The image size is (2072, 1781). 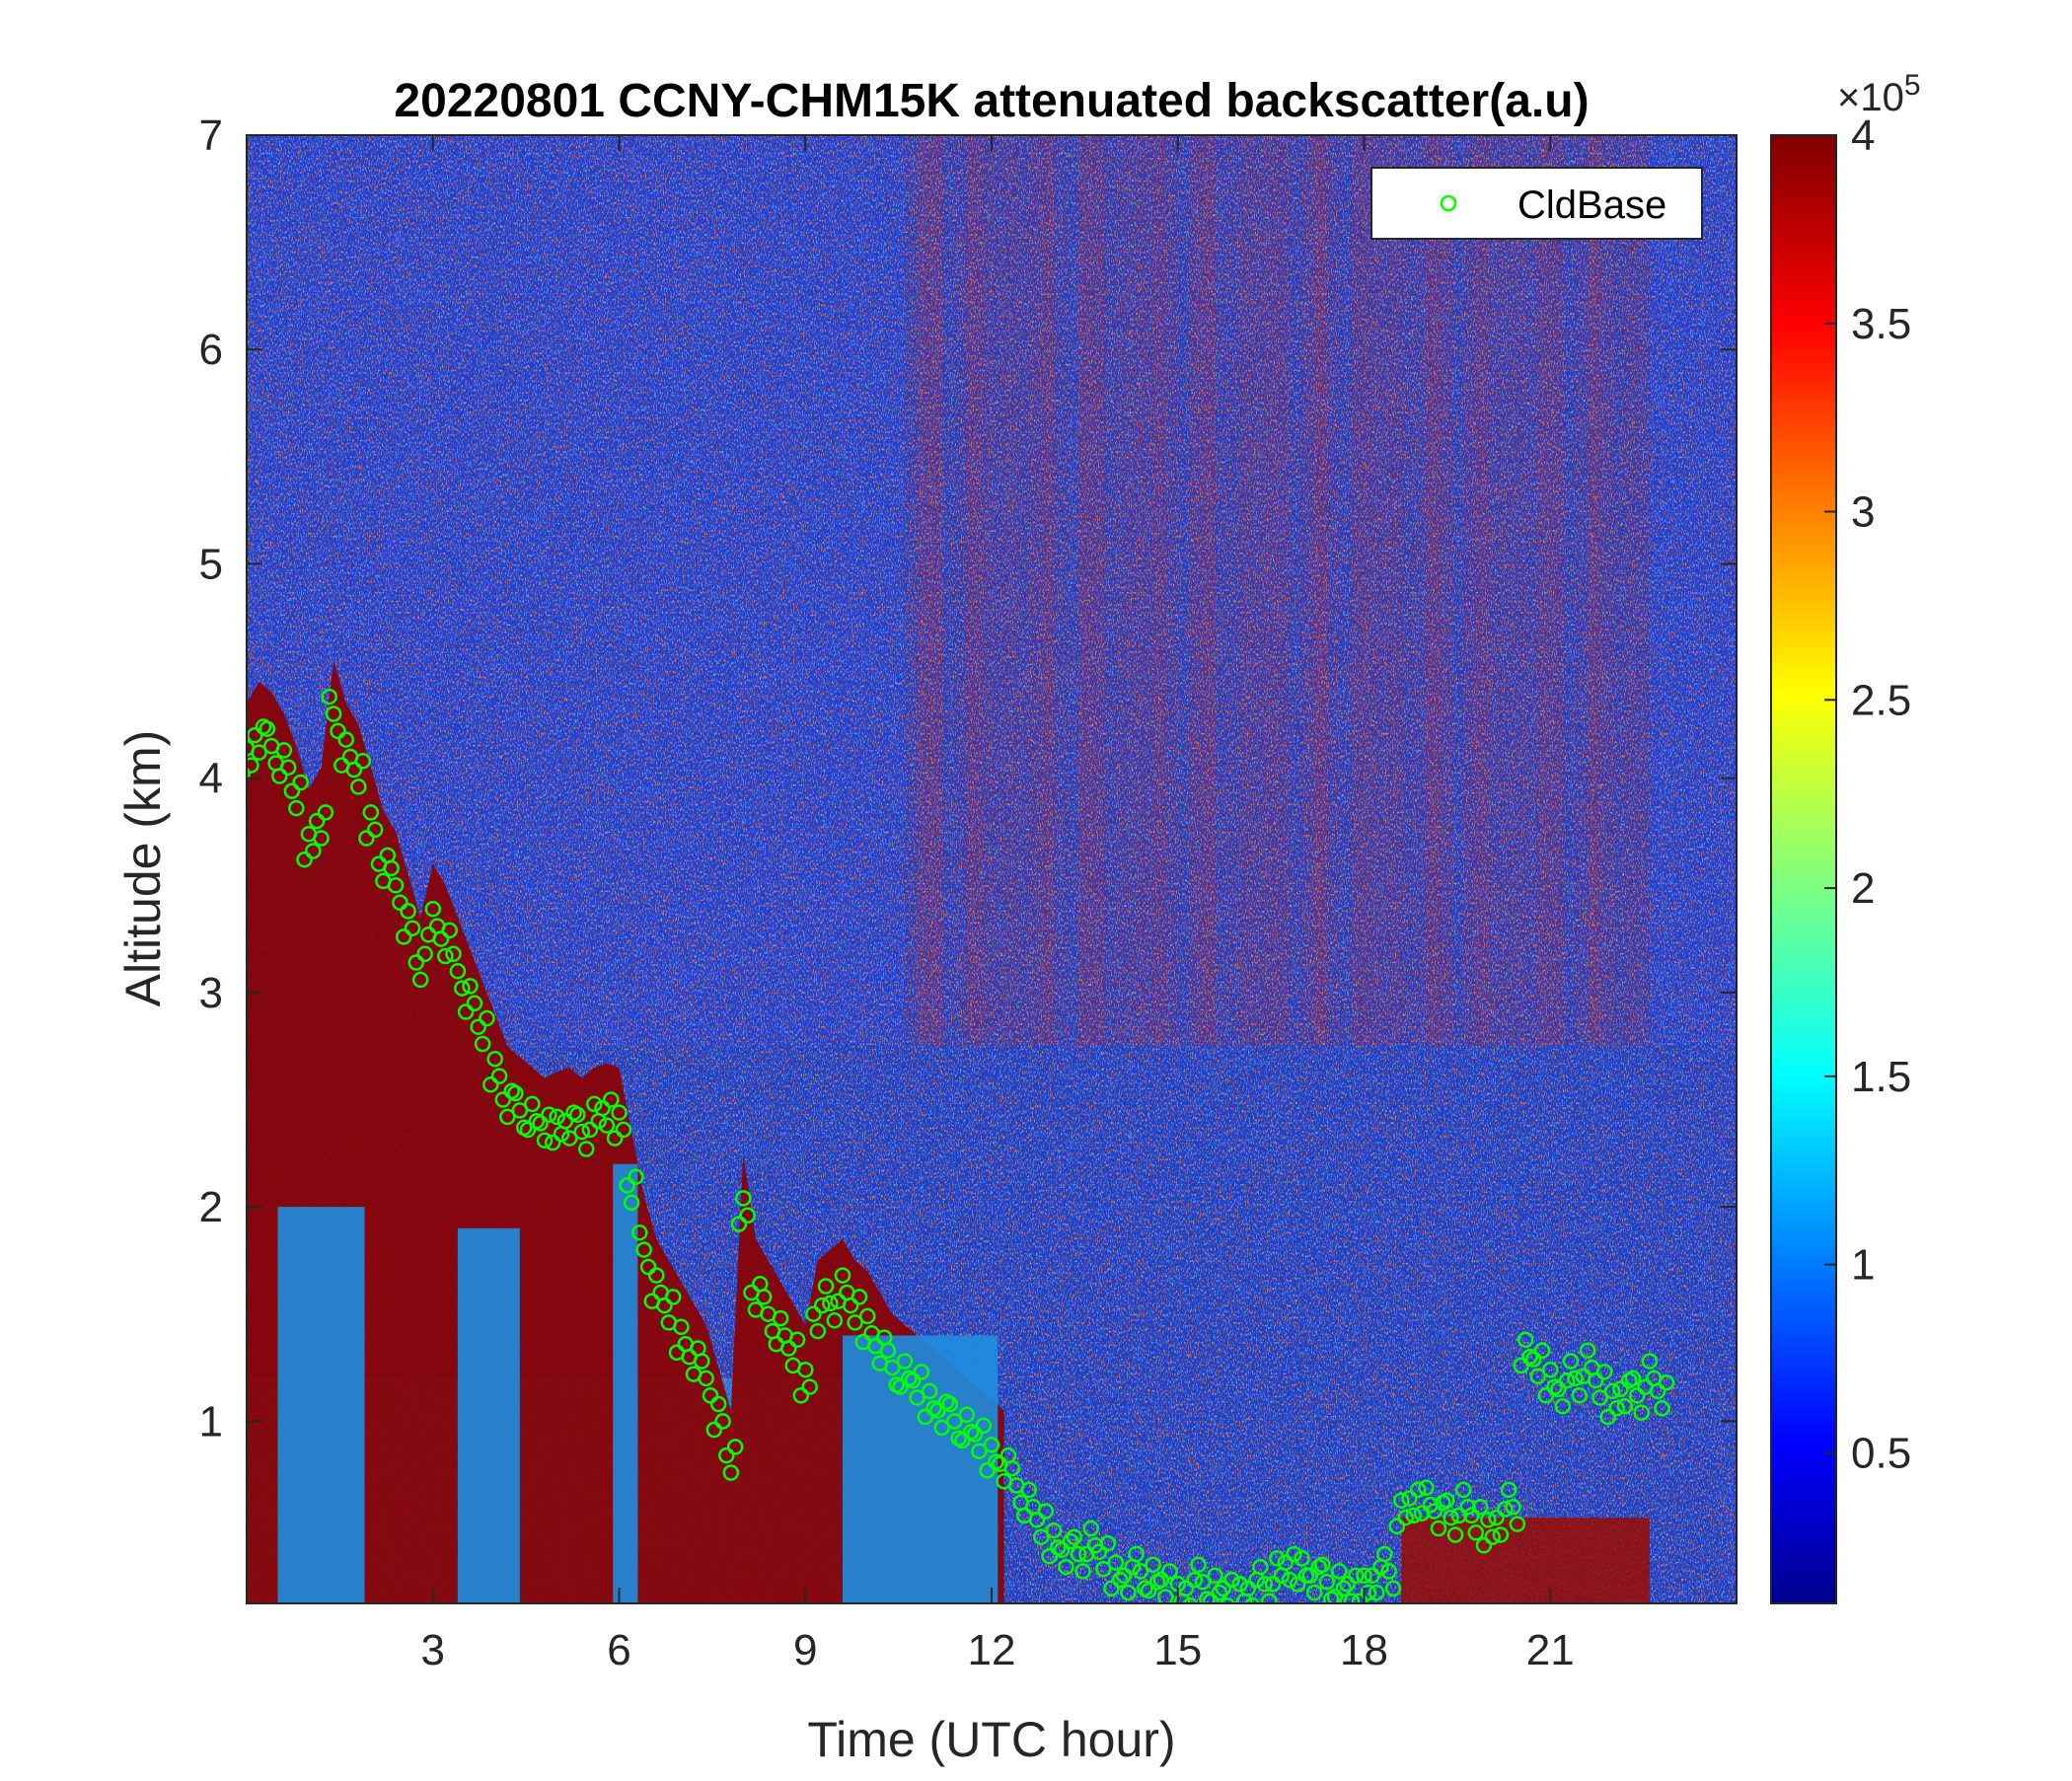 I want to click on x-tick-label: 6, so click(x=618, y=1650).